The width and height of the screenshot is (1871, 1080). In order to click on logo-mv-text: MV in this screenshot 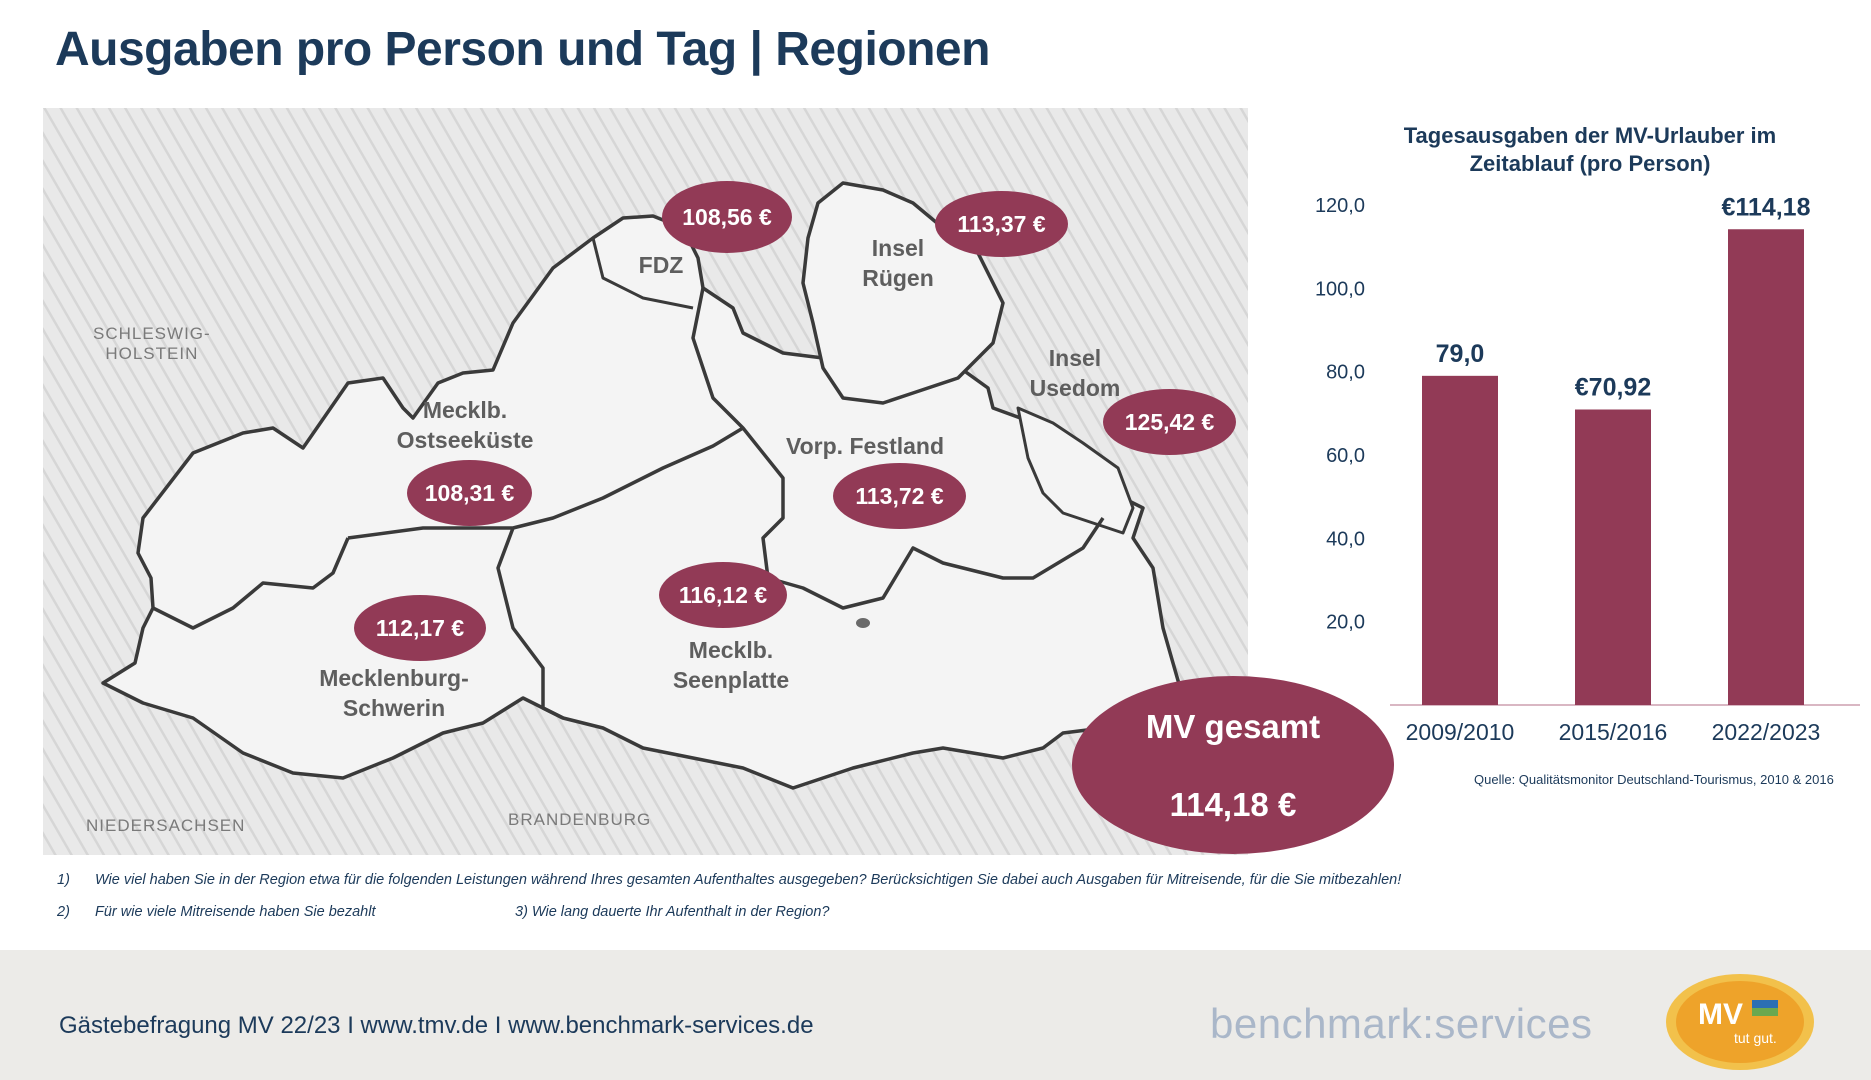, I will do `click(1720, 1014)`.